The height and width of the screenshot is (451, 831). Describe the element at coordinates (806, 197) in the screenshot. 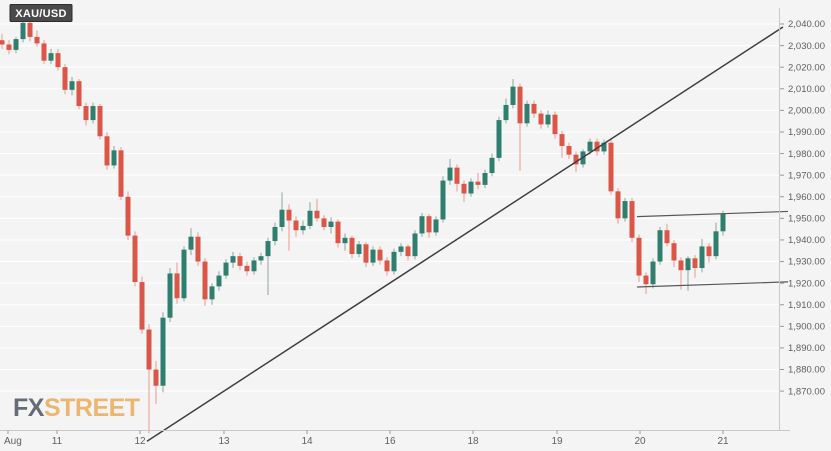

I see `y-axis-label: 1,960.00` at that location.